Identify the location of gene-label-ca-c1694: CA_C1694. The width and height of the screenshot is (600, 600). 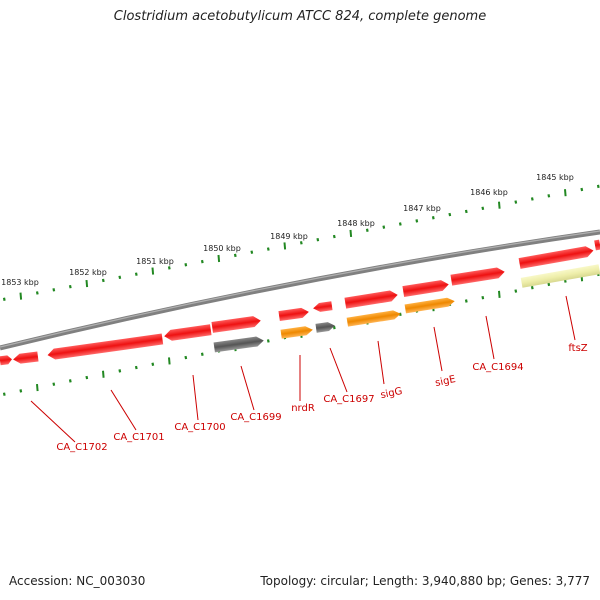
(497, 367).